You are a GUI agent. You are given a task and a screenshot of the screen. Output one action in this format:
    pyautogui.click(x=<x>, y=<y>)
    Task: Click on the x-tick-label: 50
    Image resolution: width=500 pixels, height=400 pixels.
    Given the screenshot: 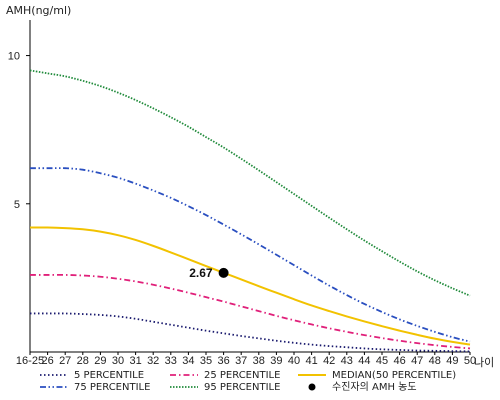 What is the action you would take?
    pyautogui.click(x=470, y=361)
    